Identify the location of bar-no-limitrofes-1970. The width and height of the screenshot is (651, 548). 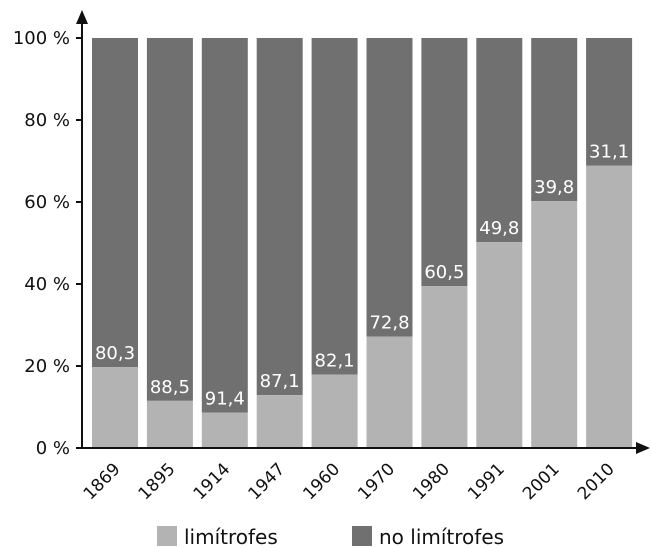
(389, 187).